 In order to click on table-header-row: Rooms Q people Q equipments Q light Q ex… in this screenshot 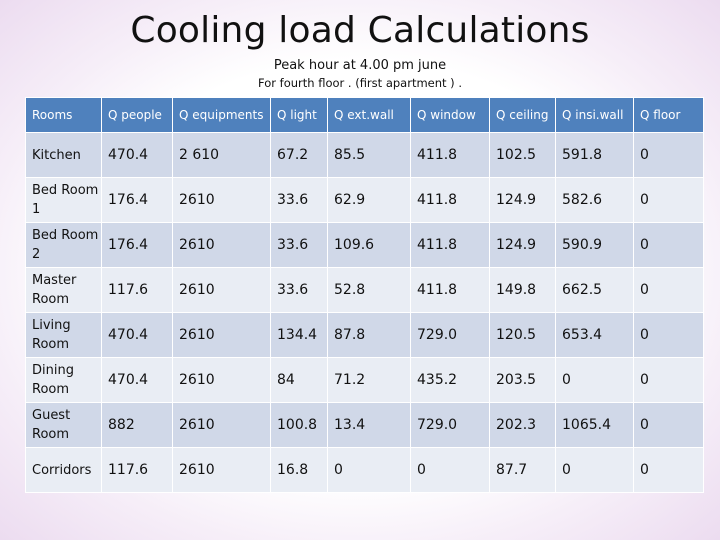, I will do `click(364, 115)`.